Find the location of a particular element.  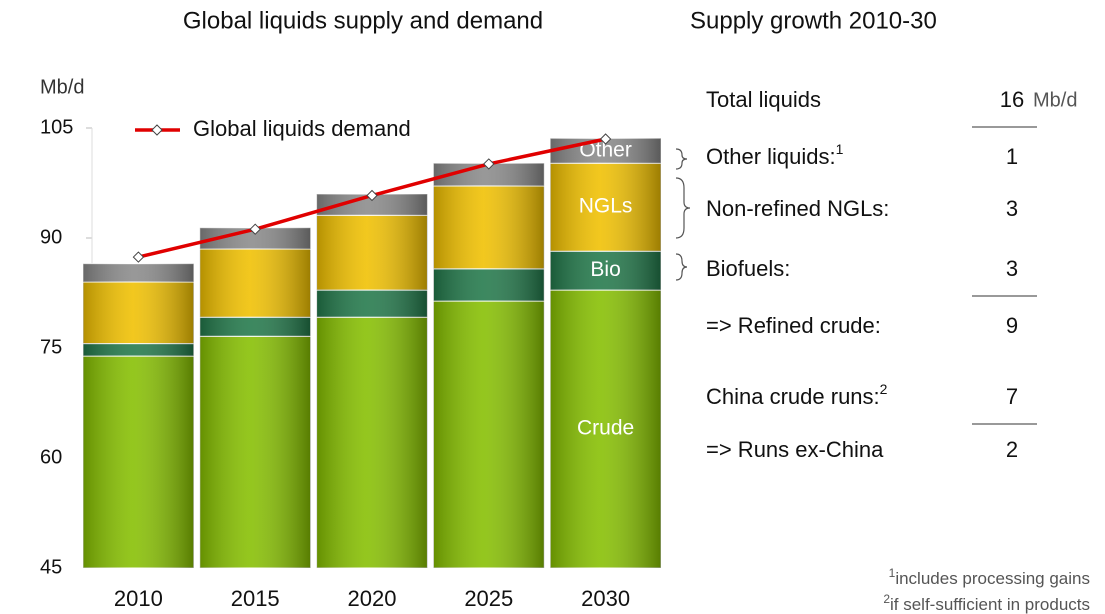

row-label: Total liquids is located at coordinates (763, 99).